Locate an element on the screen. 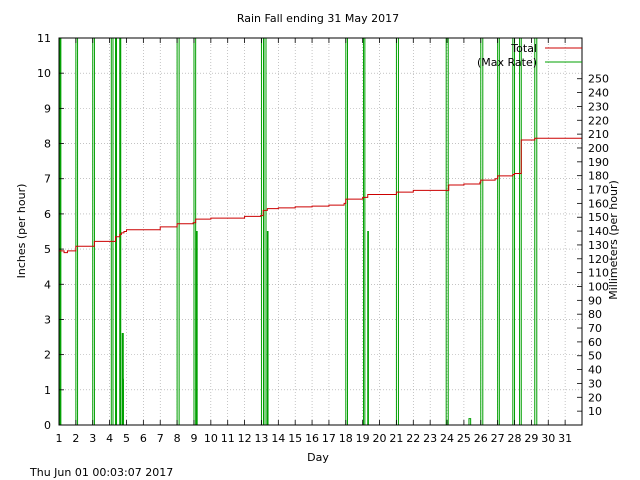  x-tick-label: 25 is located at coordinates (464, 438).